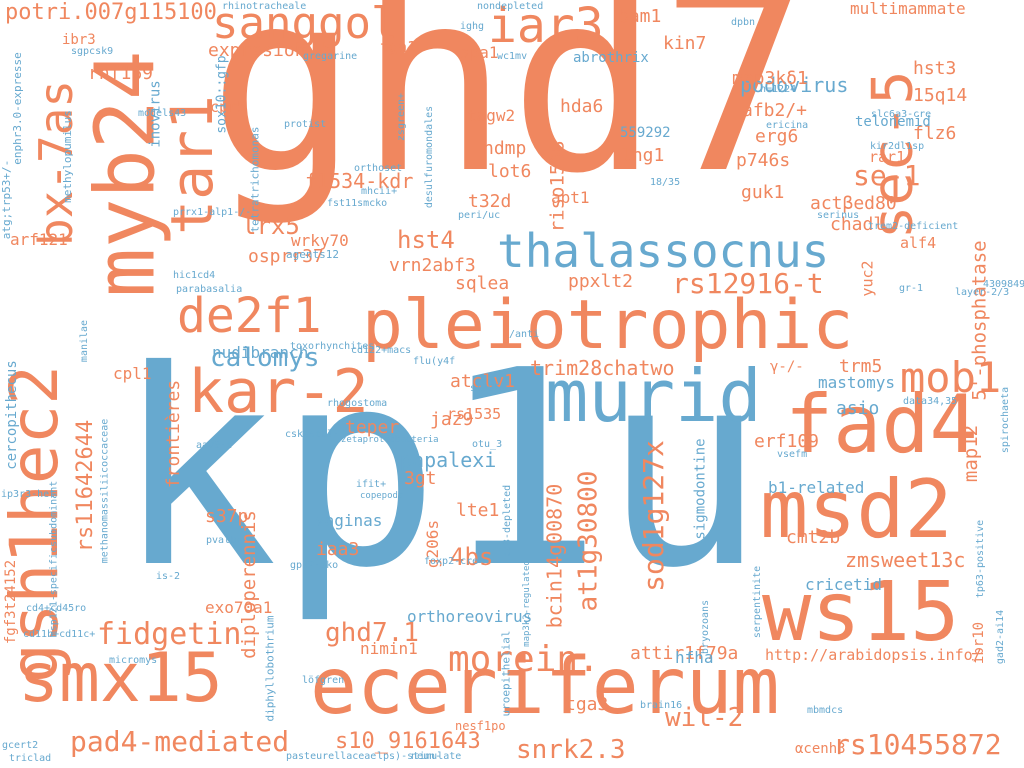 Image resolution: width=1024 pixels, height=768 pixels. What do you see at coordinates (372, 633) in the screenshot?
I see `word-ghd7-1: ghd7.1` at bounding box center [372, 633].